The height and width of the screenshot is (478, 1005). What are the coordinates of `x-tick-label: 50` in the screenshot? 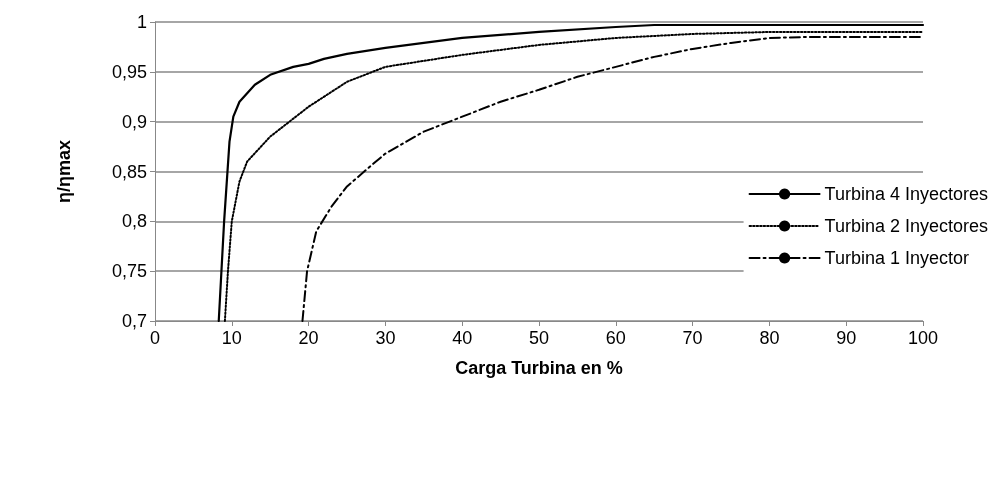 It's located at (539, 338).